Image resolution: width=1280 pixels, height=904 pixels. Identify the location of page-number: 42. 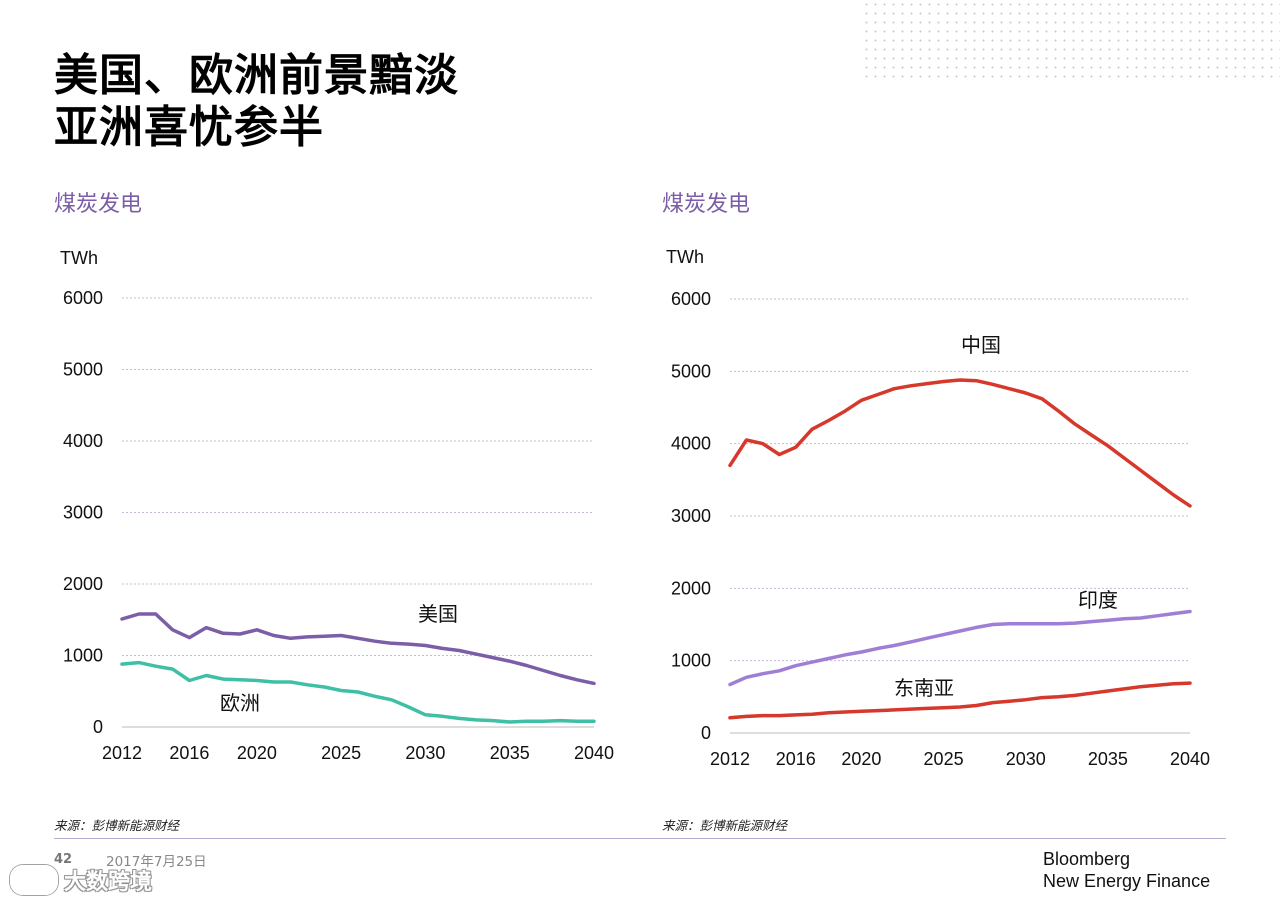
(63, 859).